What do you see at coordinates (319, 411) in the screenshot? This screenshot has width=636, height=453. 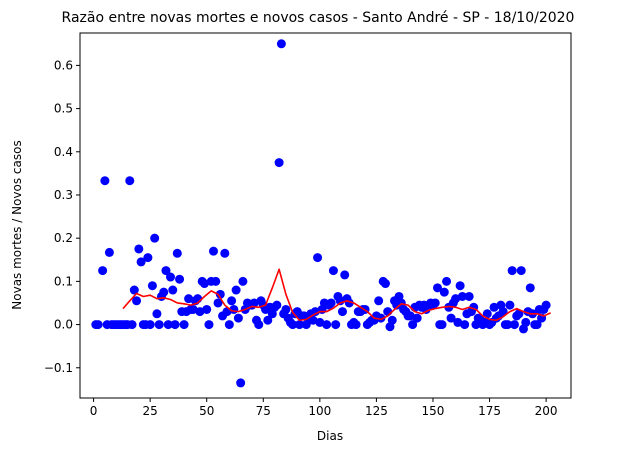 I see `x-tick-label: 100` at bounding box center [319, 411].